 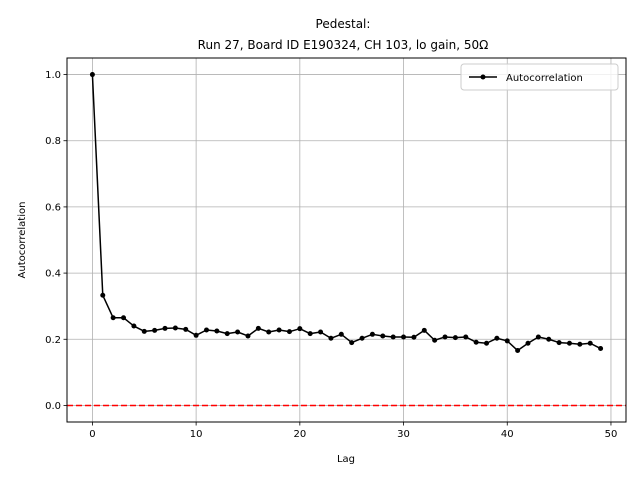 I want to click on y-axis-ticks: 0.0 0.2 0.4 0.6 0.8 1.0, so click(x=56, y=241).